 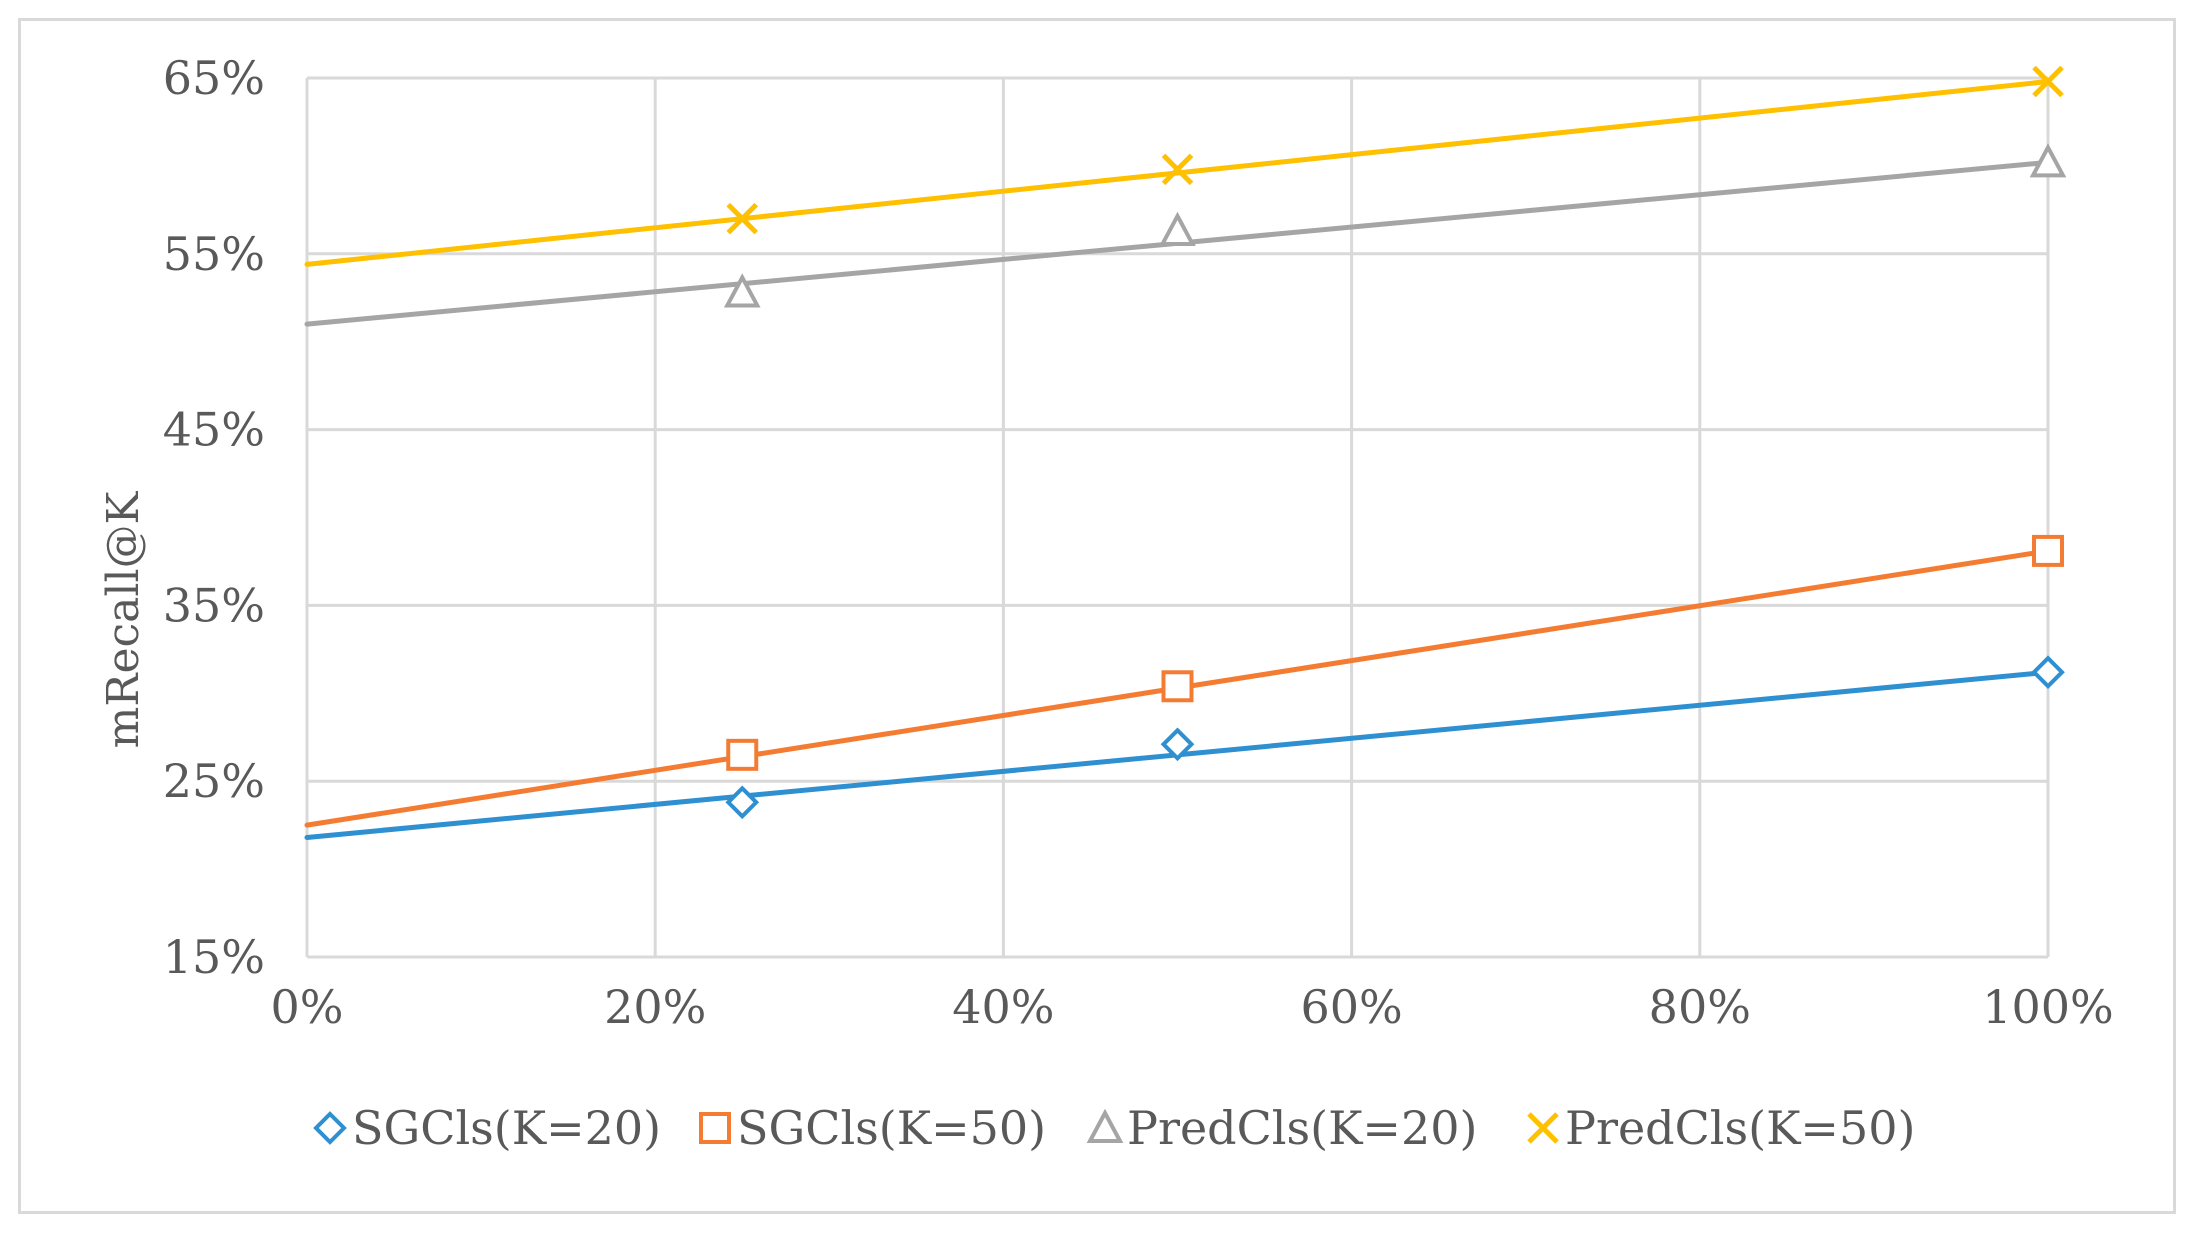 I want to click on y-tick-label: 25%, so click(x=214, y=781).